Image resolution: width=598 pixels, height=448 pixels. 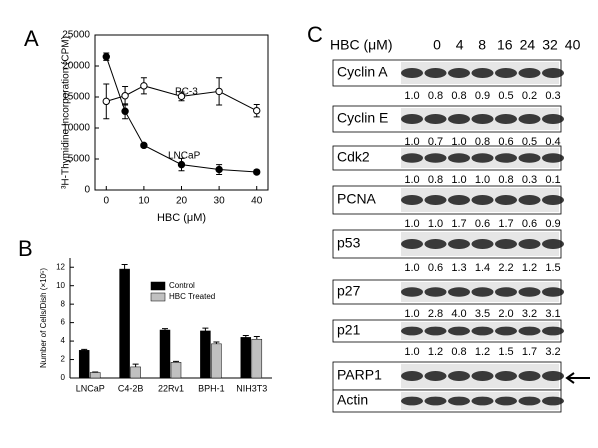 What do you see at coordinates (107, 201) in the screenshot?
I see `x-tick-label: 0` at bounding box center [107, 201].